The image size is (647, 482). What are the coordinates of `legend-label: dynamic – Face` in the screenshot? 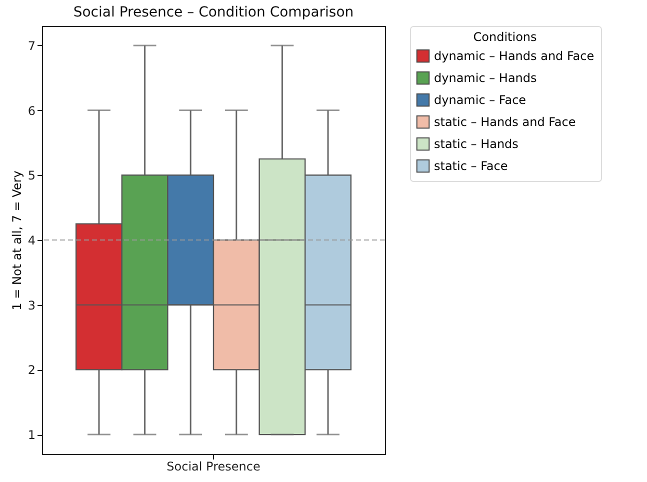 It's located at (480, 100).